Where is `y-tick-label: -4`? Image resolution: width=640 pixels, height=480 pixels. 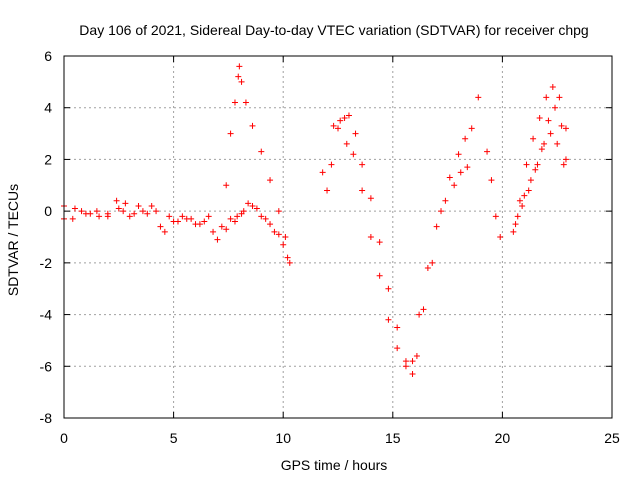
y-tick-label: -4 is located at coordinates (46, 315).